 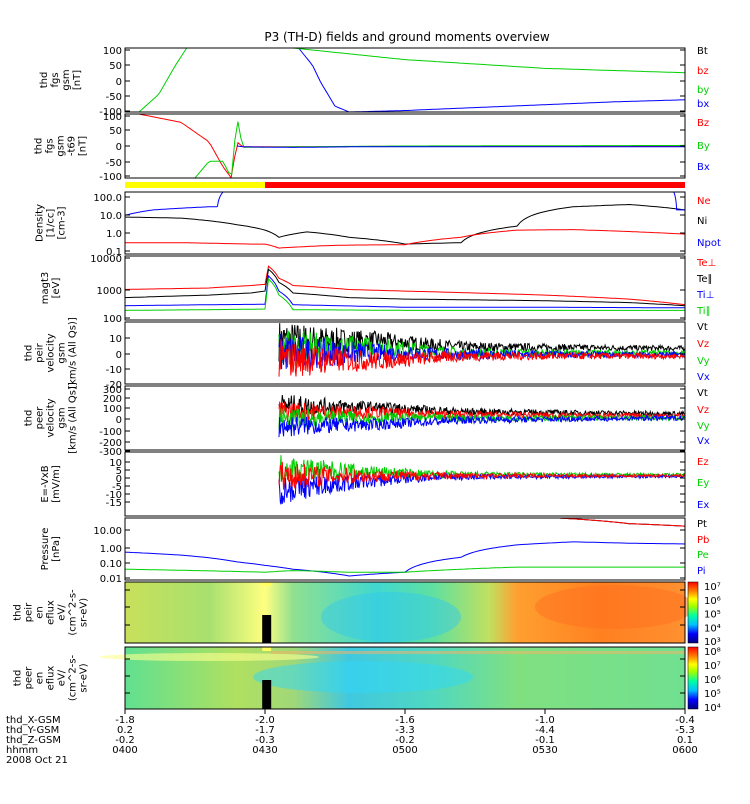 I want to click on y-axis-label-line: [nT], so click(x=77, y=80).